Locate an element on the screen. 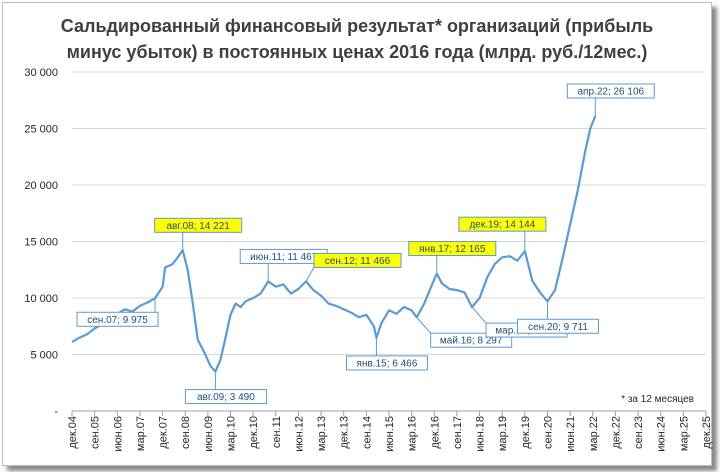 The height and width of the screenshot is (472, 720). x-tick-label: дек.13 is located at coordinates (345, 432).